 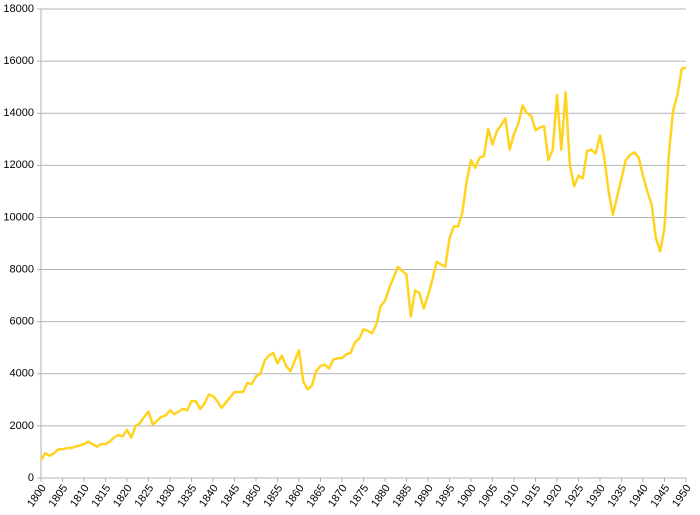 I want to click on x-tick-label: 1840, so click(x=209, y=496).